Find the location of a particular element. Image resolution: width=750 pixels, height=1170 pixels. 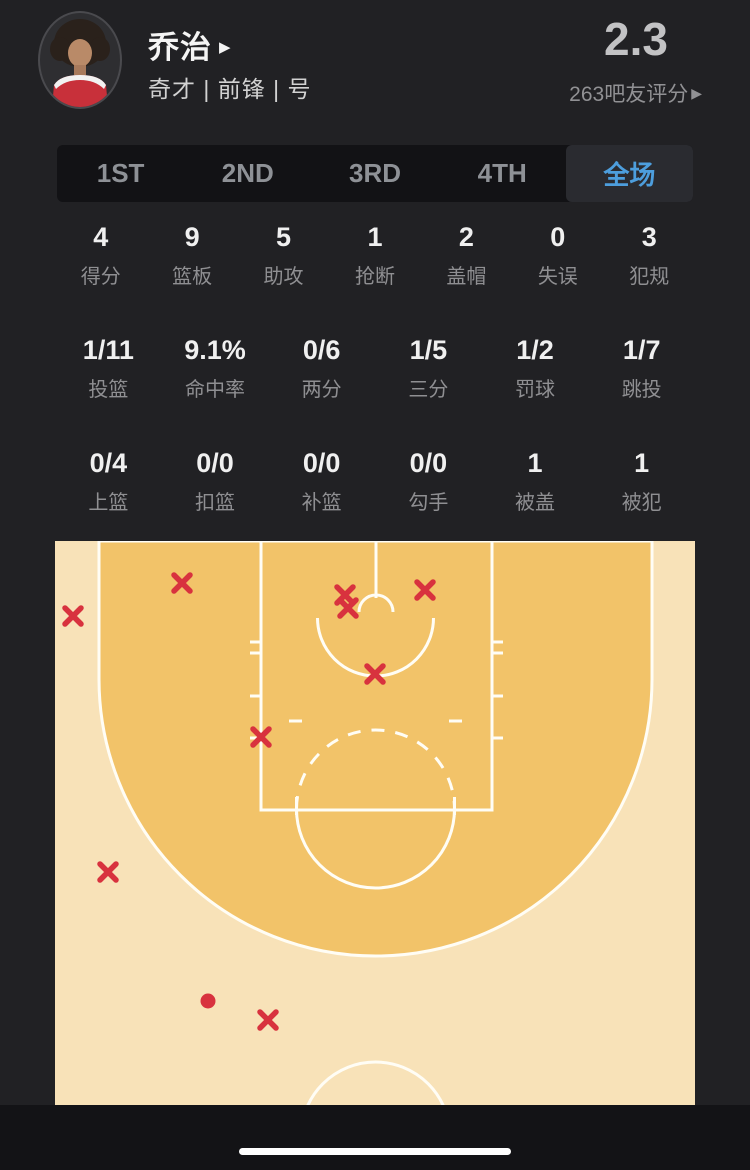

stat-label: 抢断 is located at coordinates (374, 277).